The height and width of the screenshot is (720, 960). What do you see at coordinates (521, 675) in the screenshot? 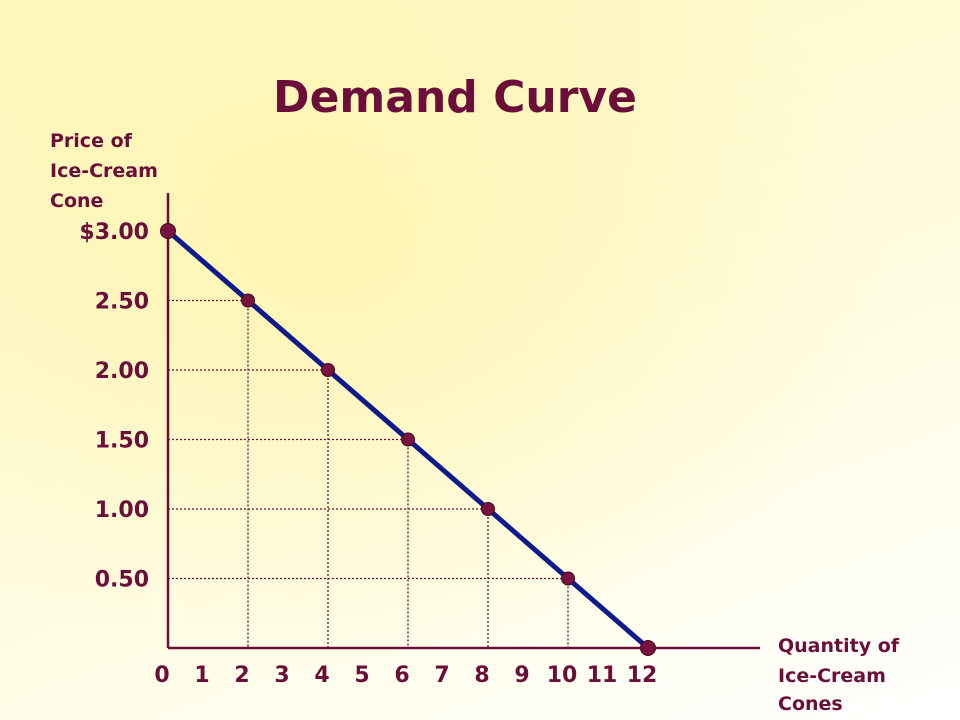
I see `x-tick-label: 9` at bounding box center [521, 675].